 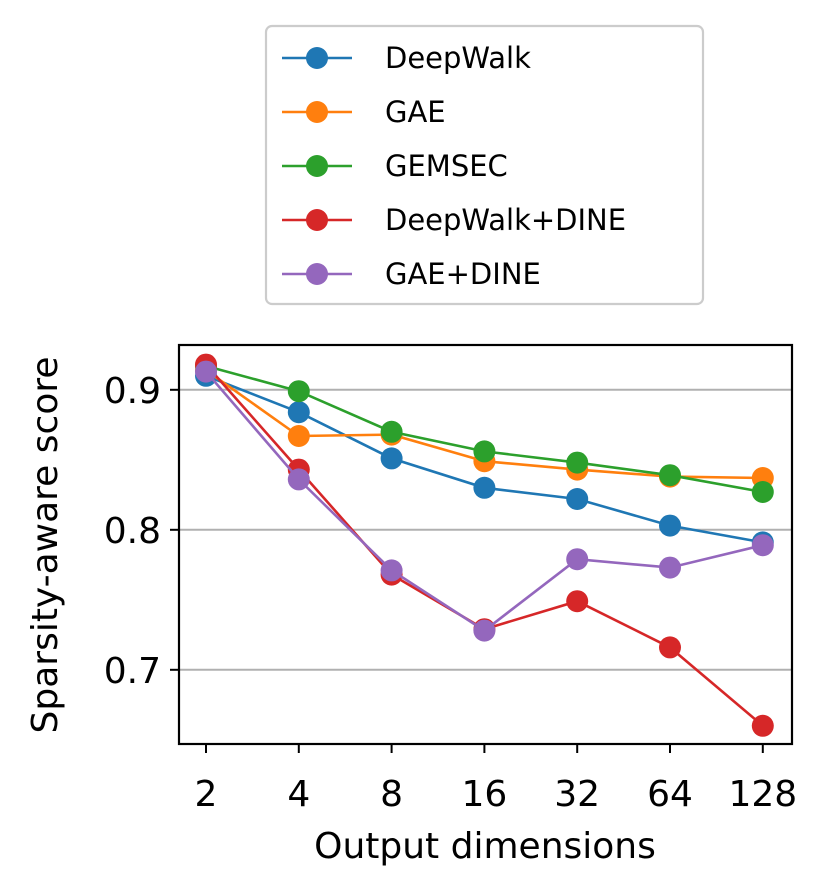 I want to click on y-axis: 0.7 0.8 0.9, so click(x=141, y=531).